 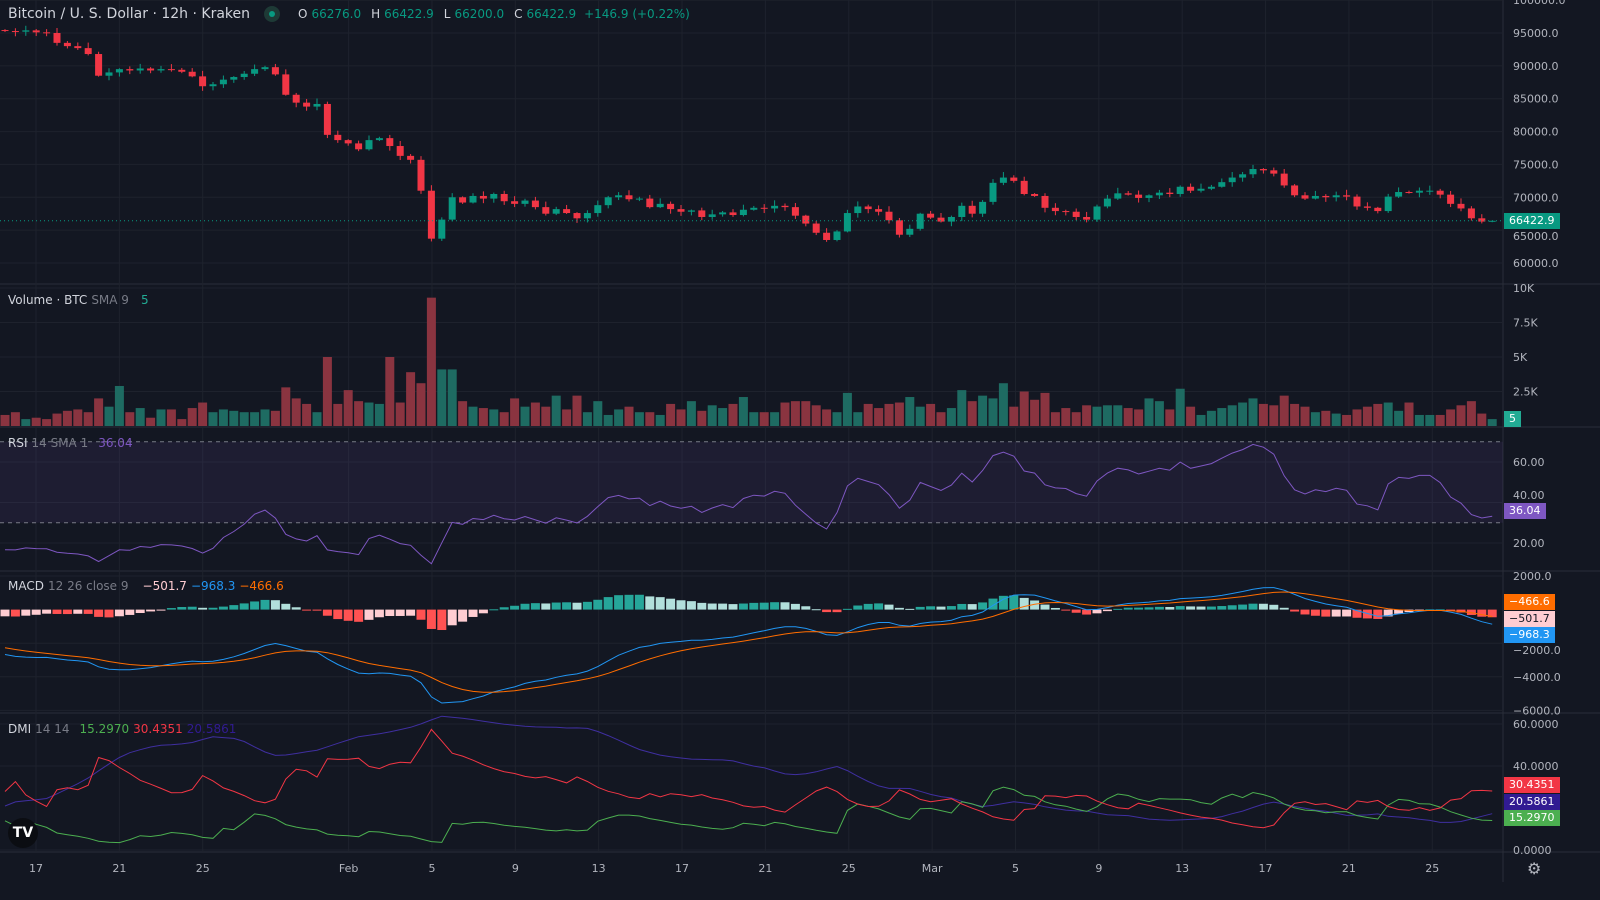 I want to click on price-axis-label: 100000.0, so click(x=1539, y=3).